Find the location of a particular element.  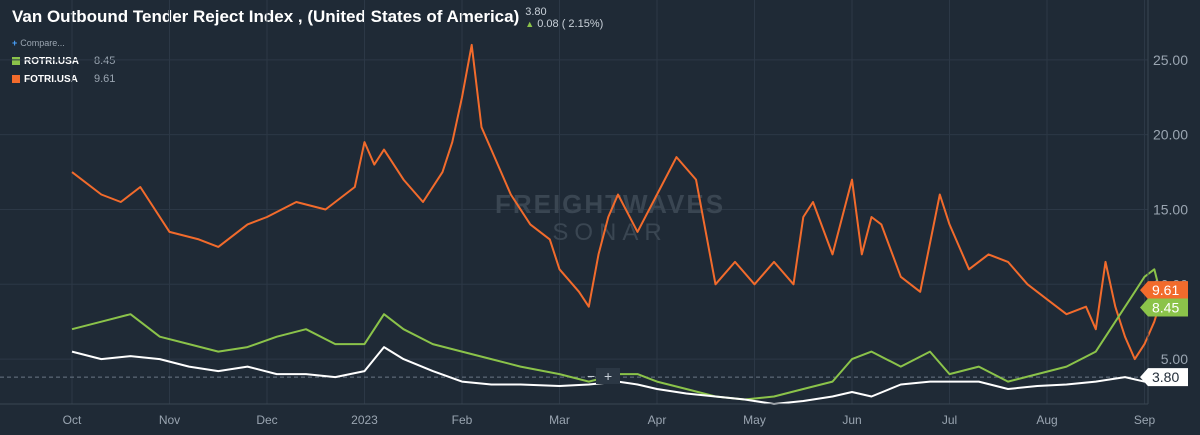

change-value: 0.08 ( 2.15%) is located at coordinates (570, 24).